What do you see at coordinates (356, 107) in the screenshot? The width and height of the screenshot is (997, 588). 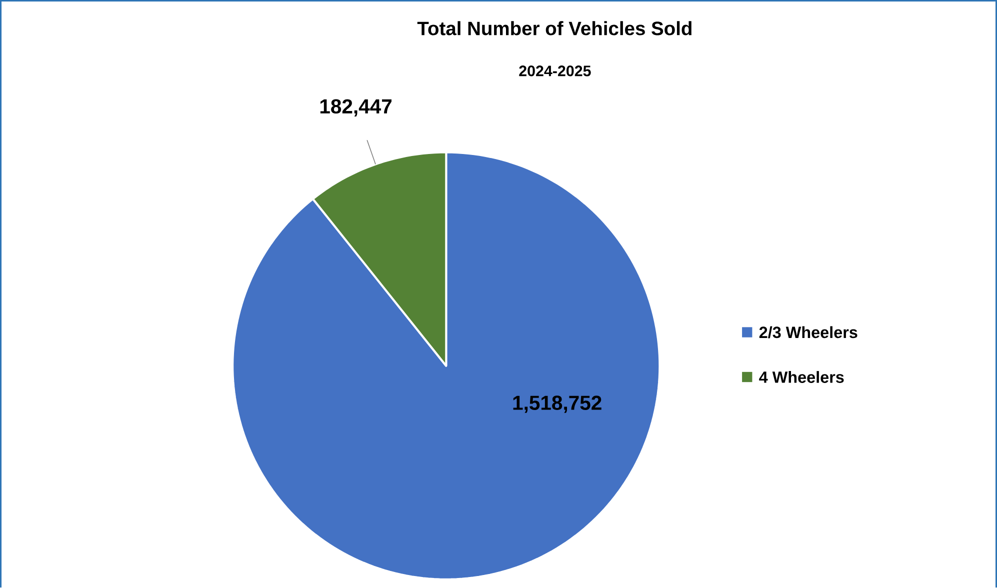 I see `data-label: 182,447` at bounding box center [356, 107].